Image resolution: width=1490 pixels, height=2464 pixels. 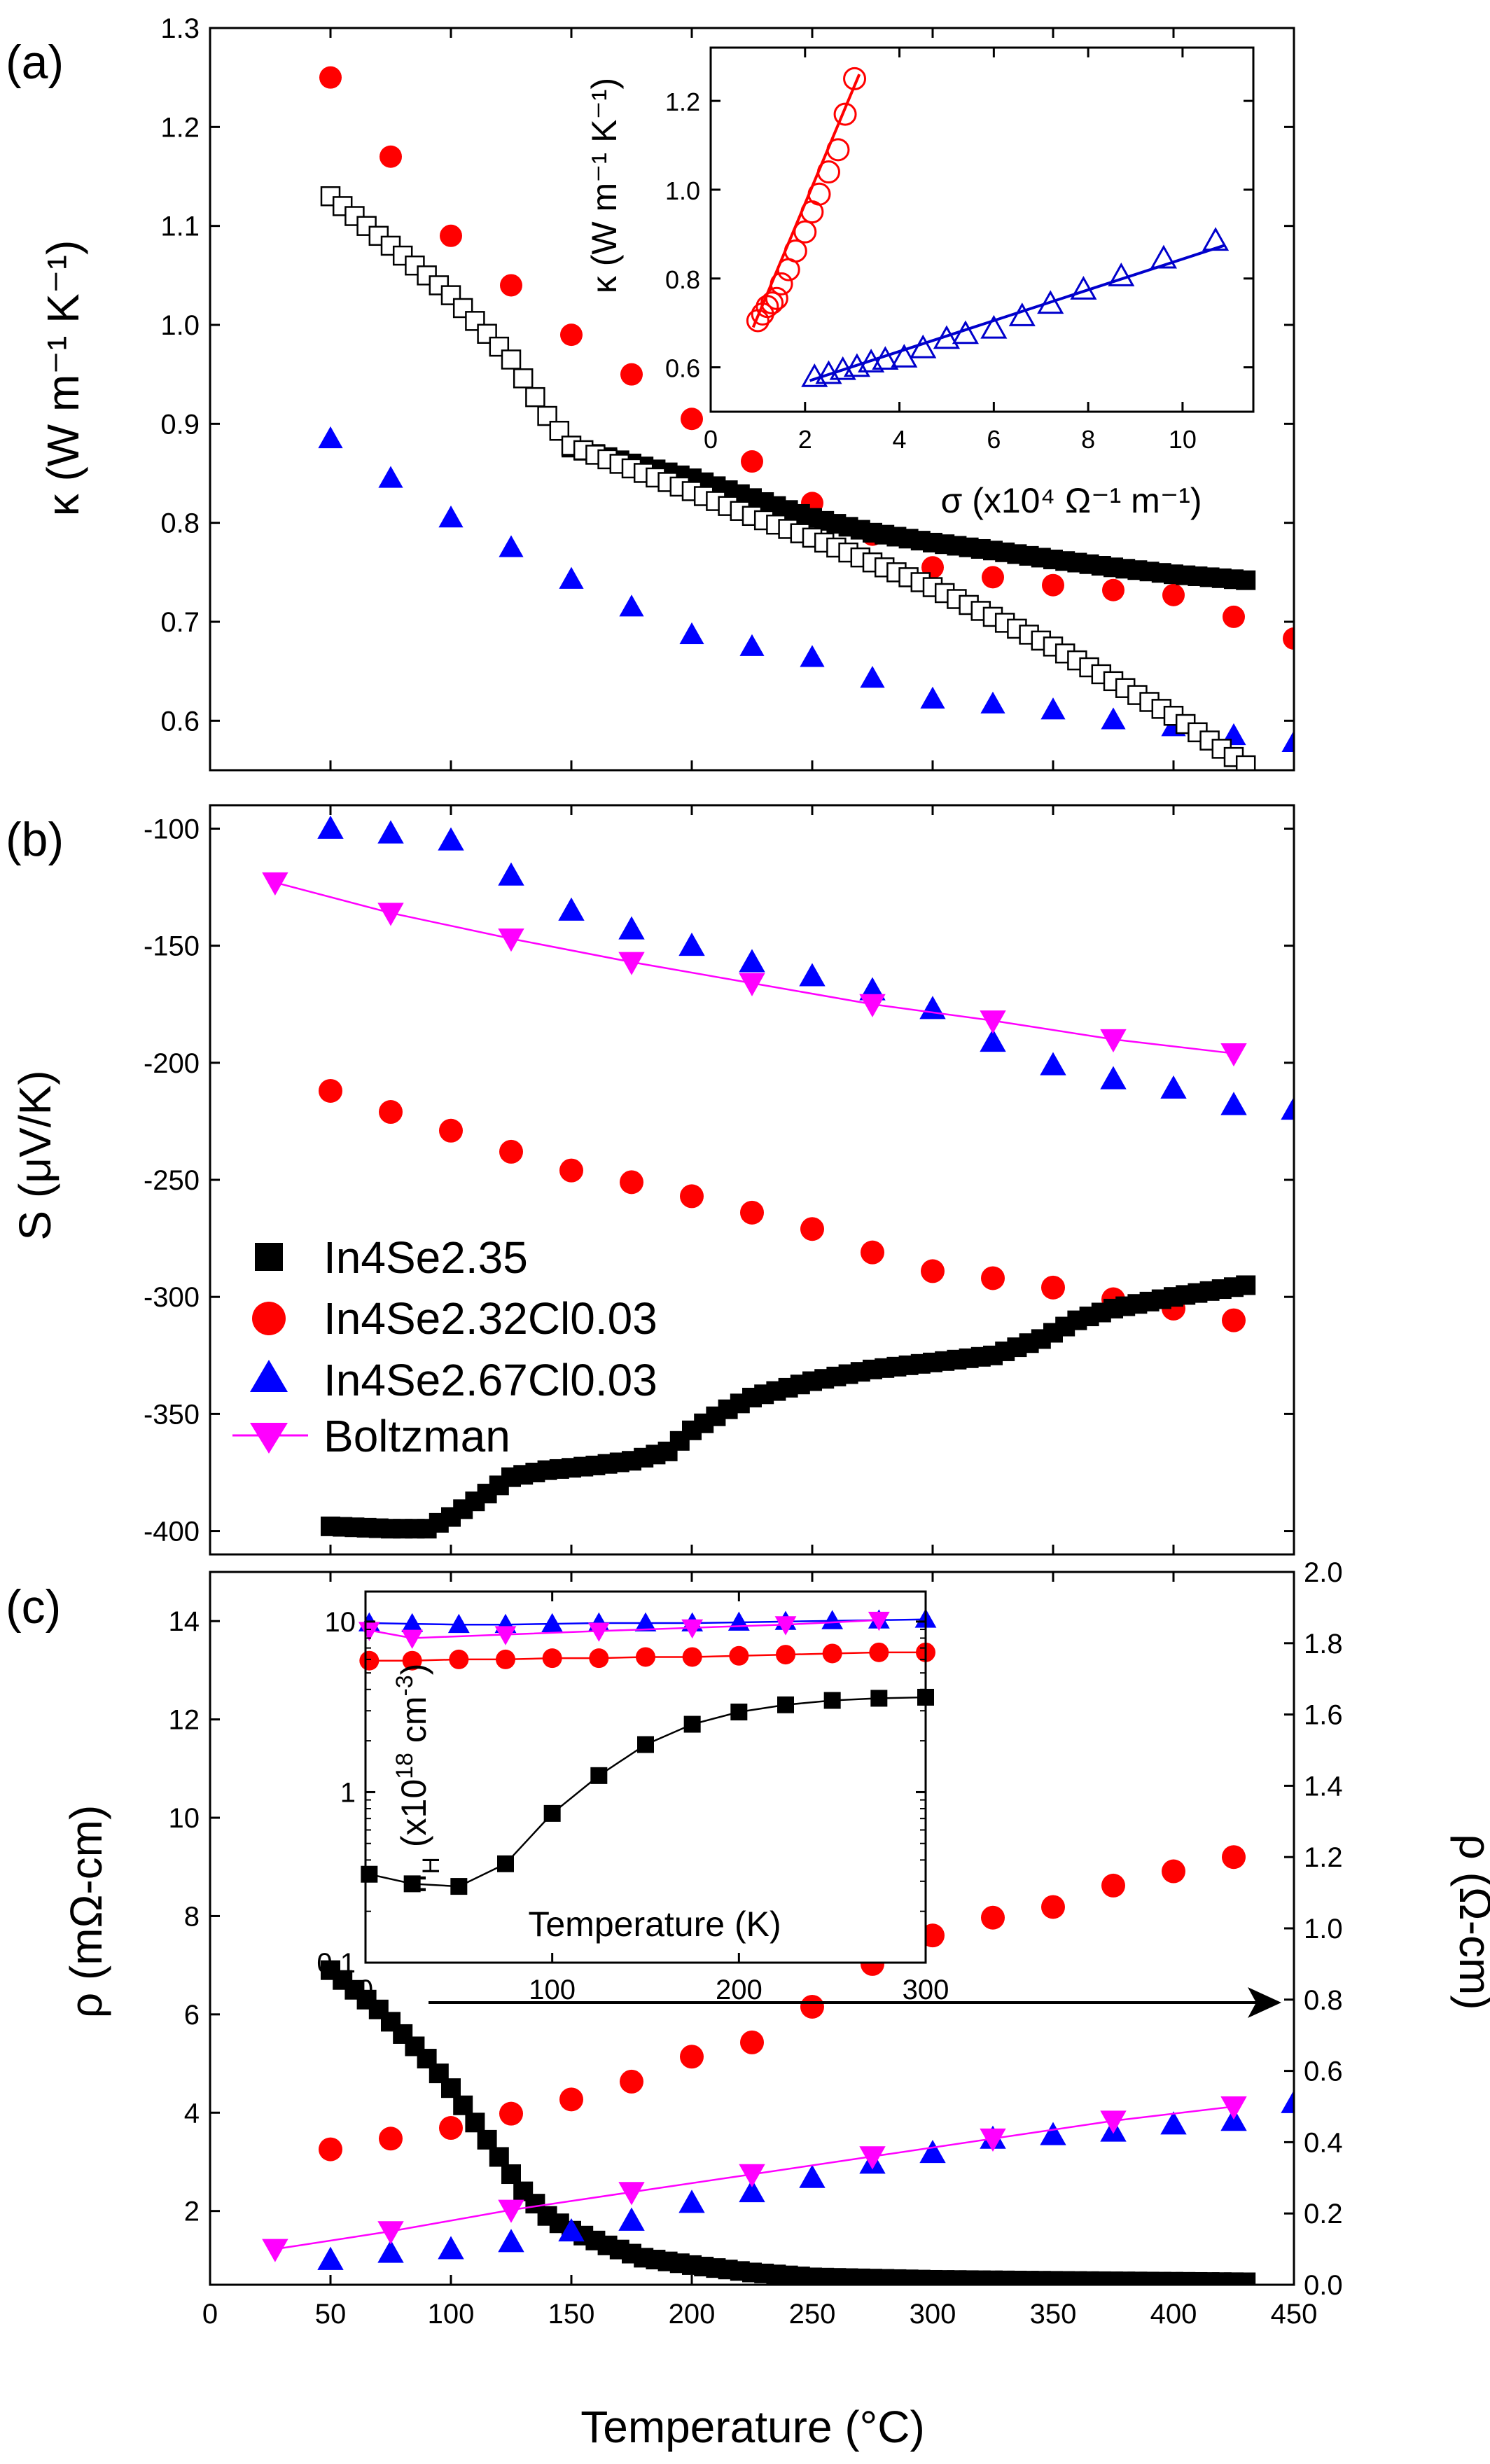 What do you see at coordinates (1053, 2314) in the screenshot?
I see `x-tick-label: 350` at bounding box center [1053, 2314].